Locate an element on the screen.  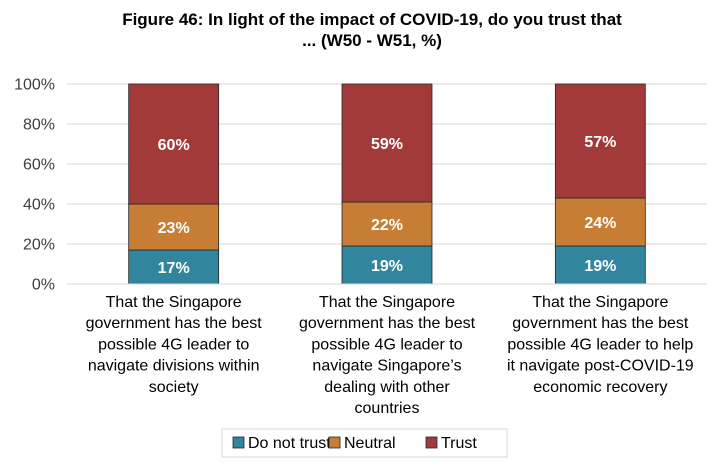
y-tick-label: 0% is located at coordinates (43, 285).